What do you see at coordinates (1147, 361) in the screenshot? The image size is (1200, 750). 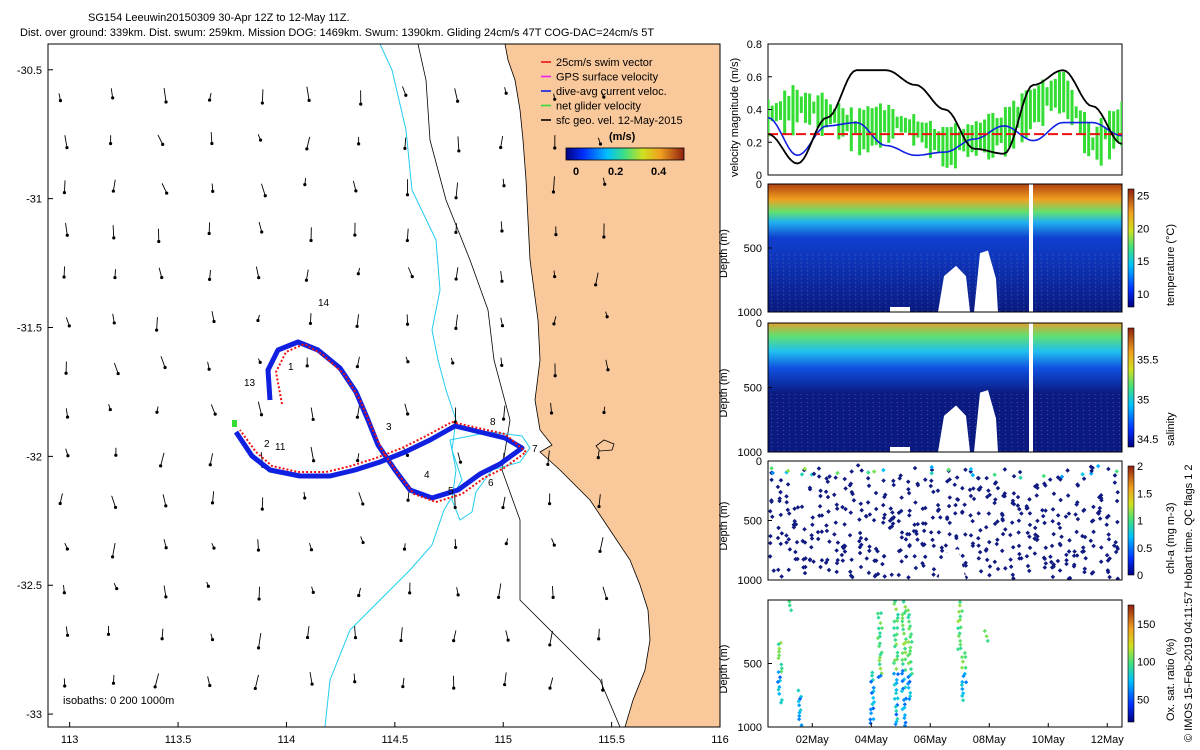 I see `colorbar-tick-label: 35.5` at bounding box center [1147, 361].